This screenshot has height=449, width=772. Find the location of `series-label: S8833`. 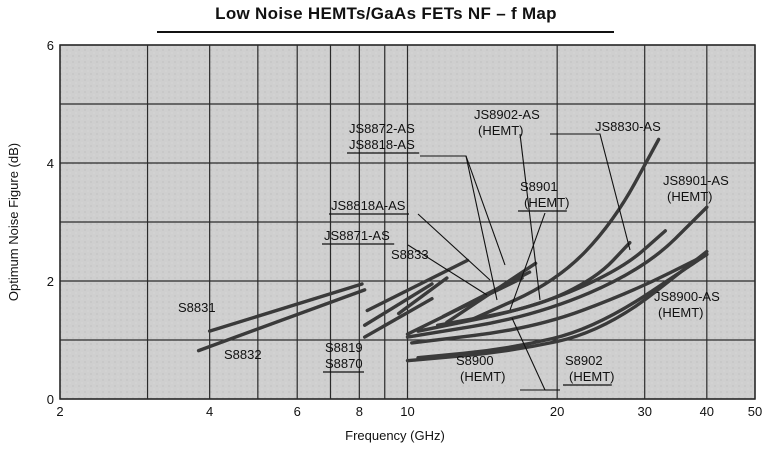

series-label: S8833 is located at coordinates (410, 254).